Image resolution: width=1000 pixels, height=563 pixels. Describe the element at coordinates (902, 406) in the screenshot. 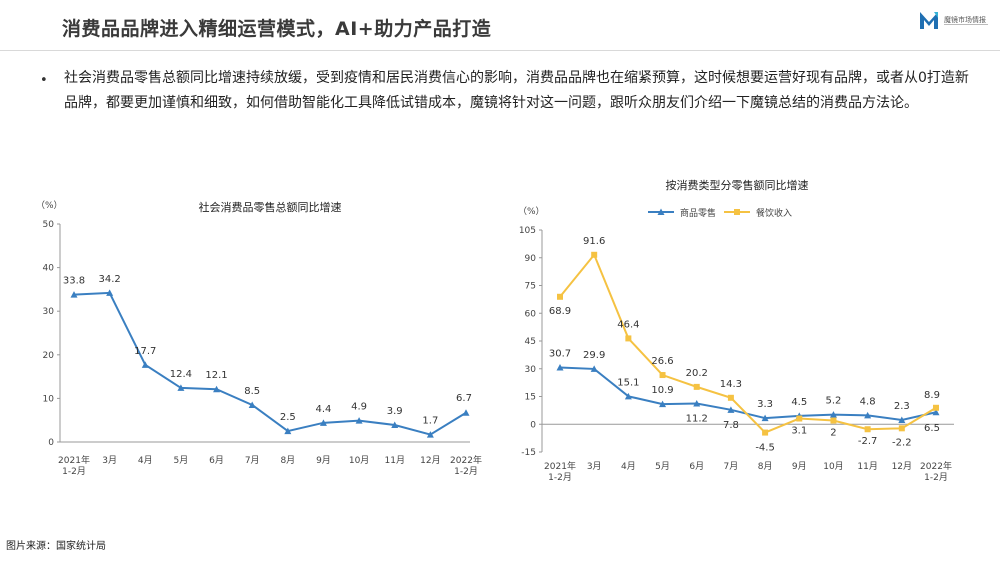

I see `data-label: 2.3` at that location.